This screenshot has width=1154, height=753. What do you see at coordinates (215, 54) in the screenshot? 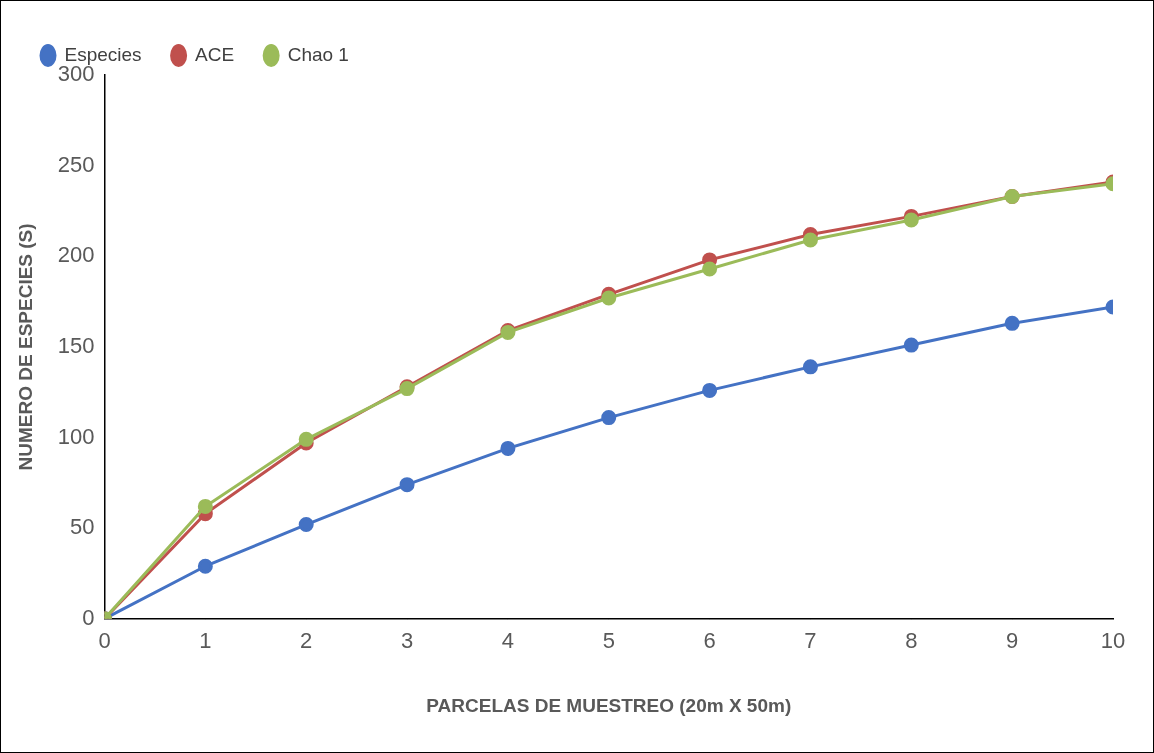
I see `legend-label: ACE` at bounding box center [215, 54].